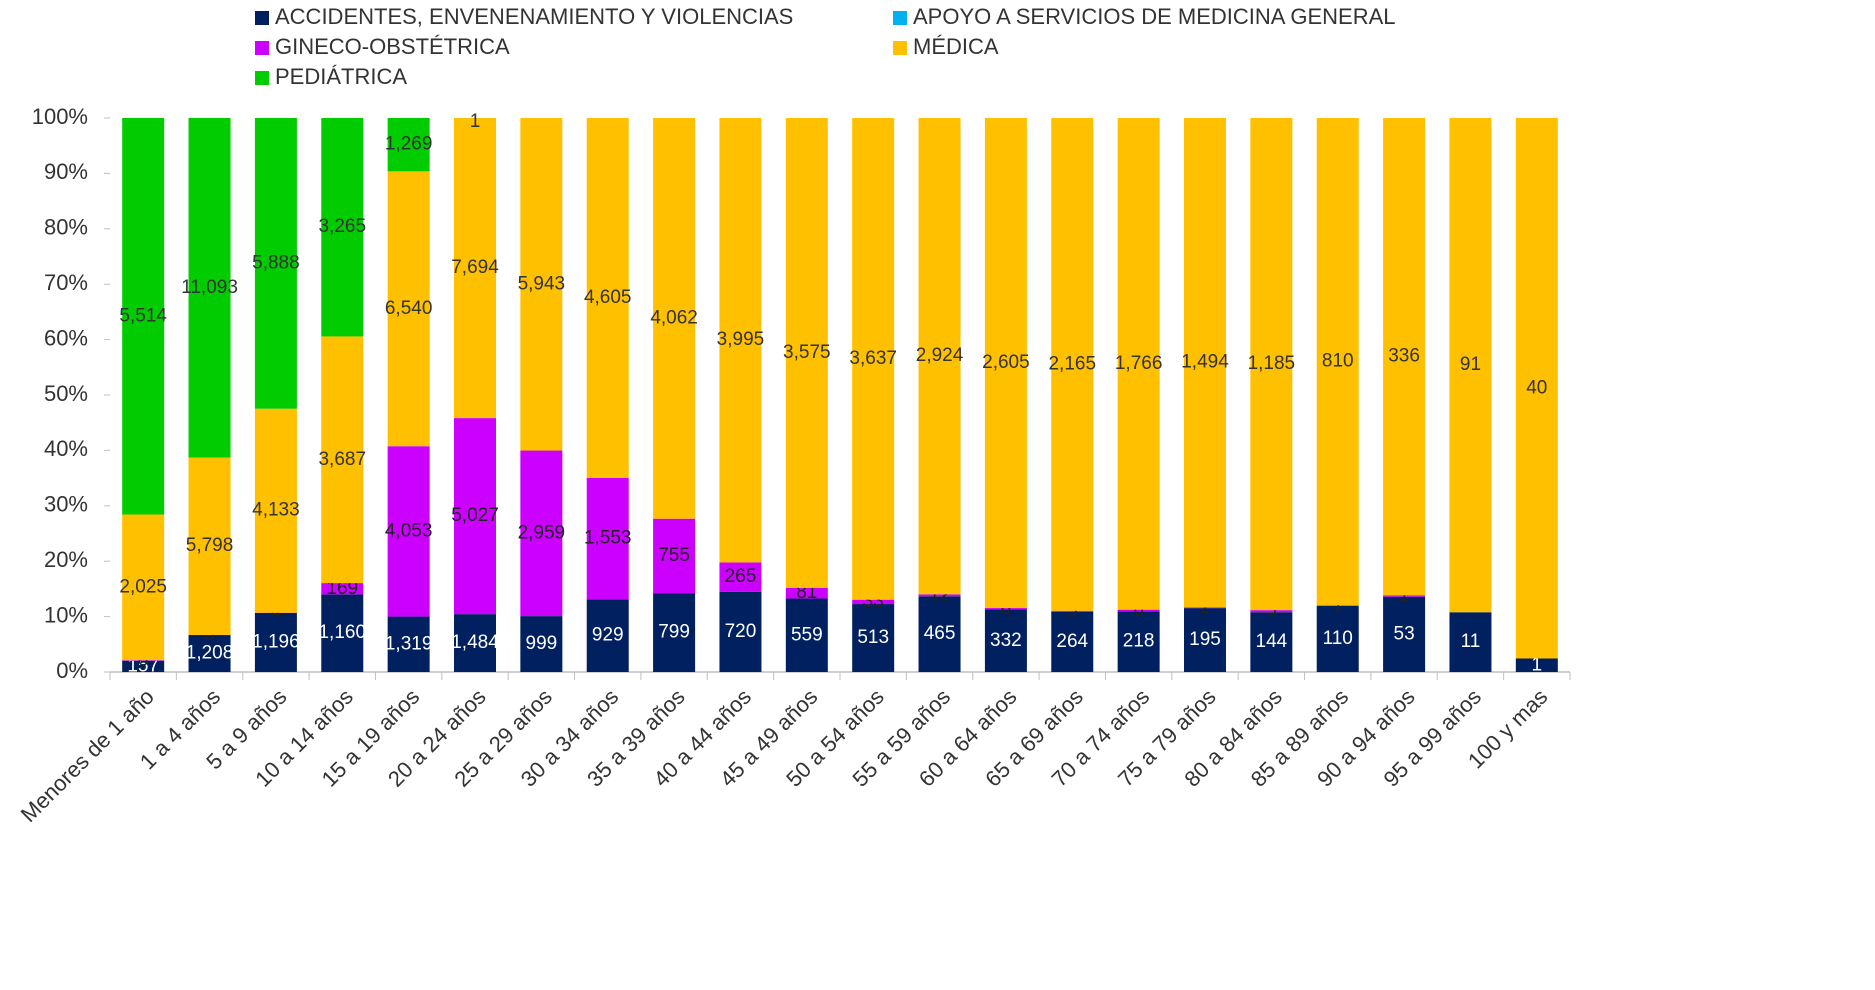 The image size is (1875, 990). I want to click on y-tick-label: 70%, so click(66, 282).